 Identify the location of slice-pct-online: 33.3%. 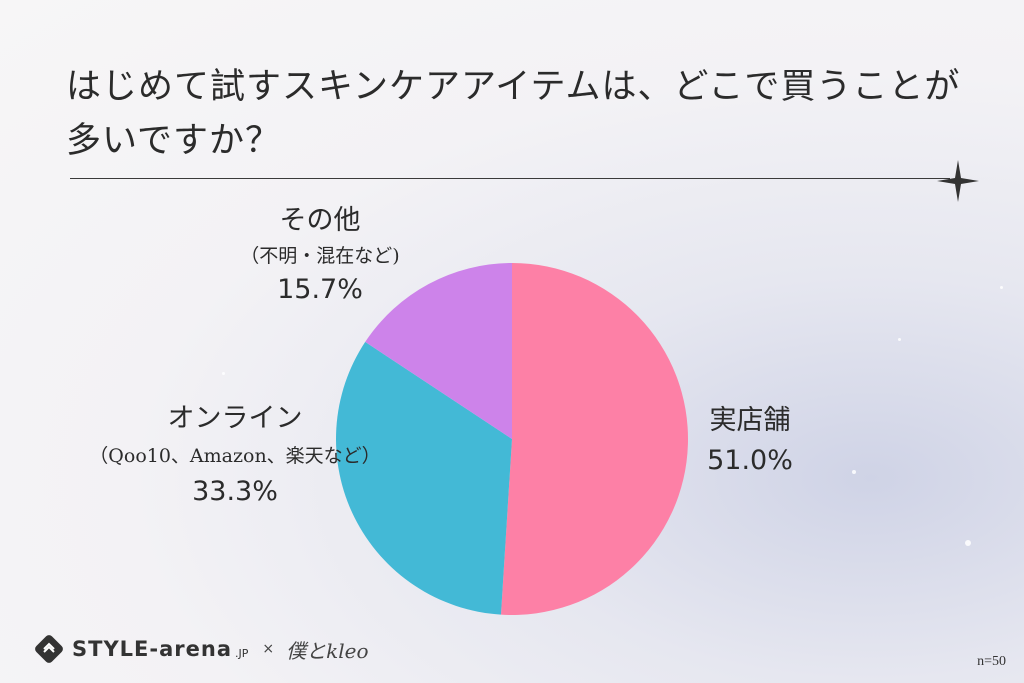
(235, 491).